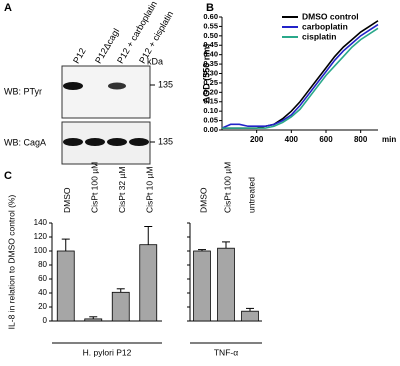 The height and width of the screenshot is (366, 400). Describe the element at coordinates (210, 35) in the screenshot. I see `y-tick-label: 0.50` at that location.